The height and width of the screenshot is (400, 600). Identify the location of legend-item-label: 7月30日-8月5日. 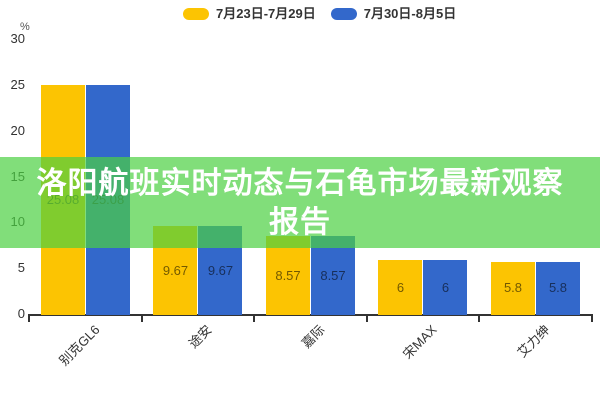
(410, 13).